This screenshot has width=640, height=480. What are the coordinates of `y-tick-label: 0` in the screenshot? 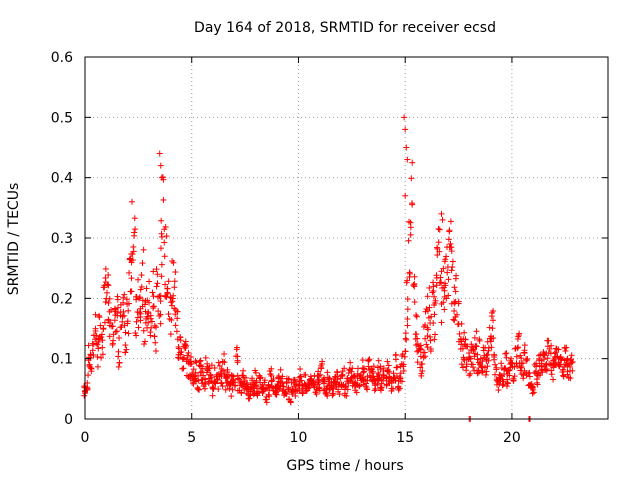 It's located at (68, 420).